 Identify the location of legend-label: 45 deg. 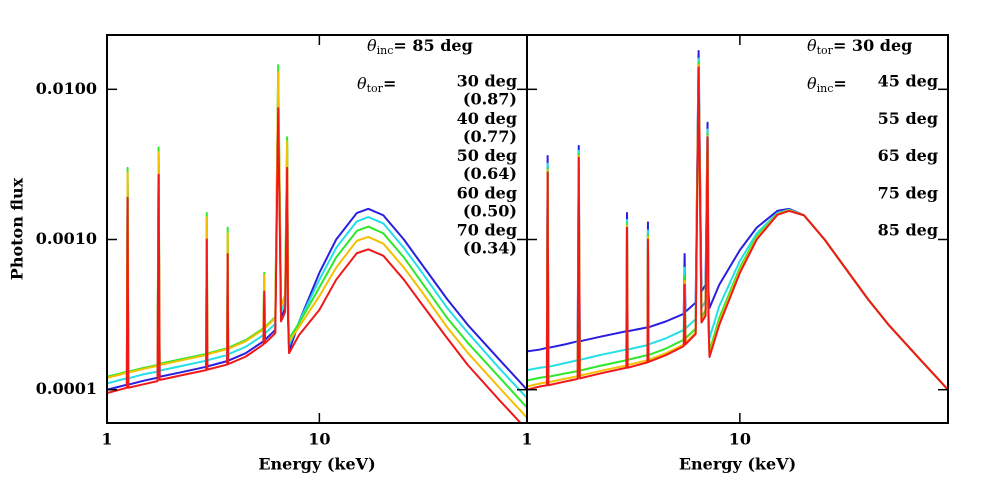
(908, 81).